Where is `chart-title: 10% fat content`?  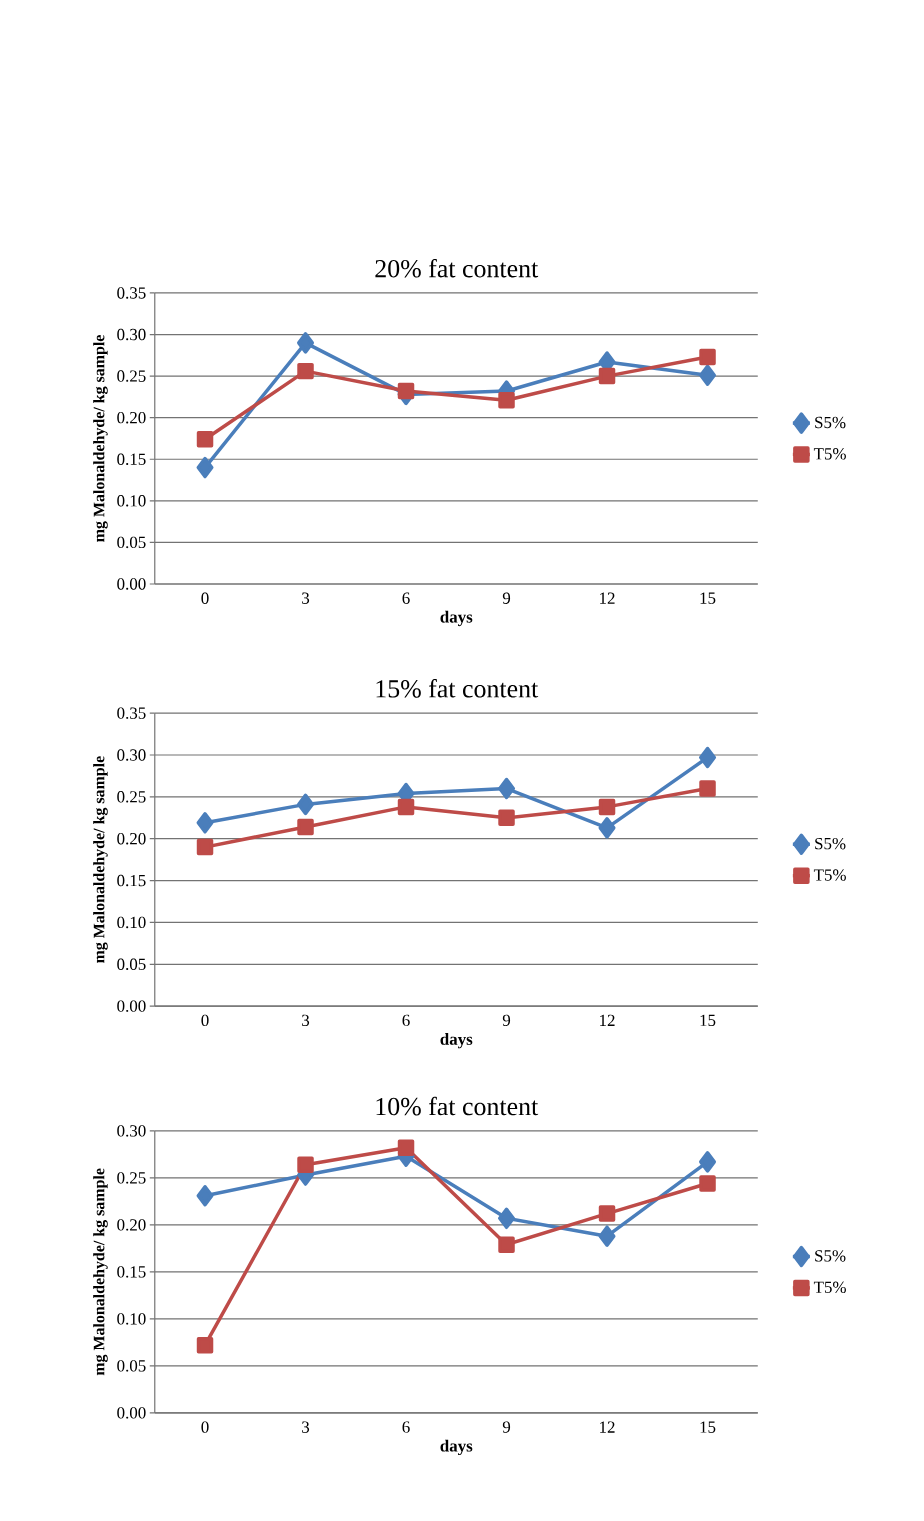
chart-title: 10% fat content is located at coordinates (457, 1106).